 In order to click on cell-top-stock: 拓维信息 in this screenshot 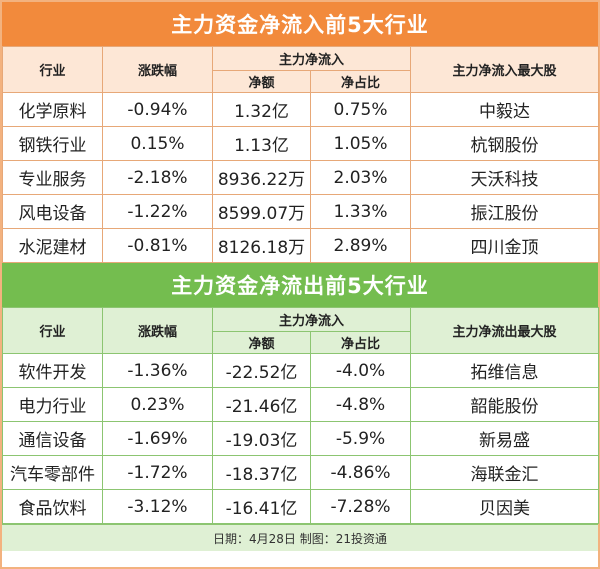, I will do `click(505, 370)`.